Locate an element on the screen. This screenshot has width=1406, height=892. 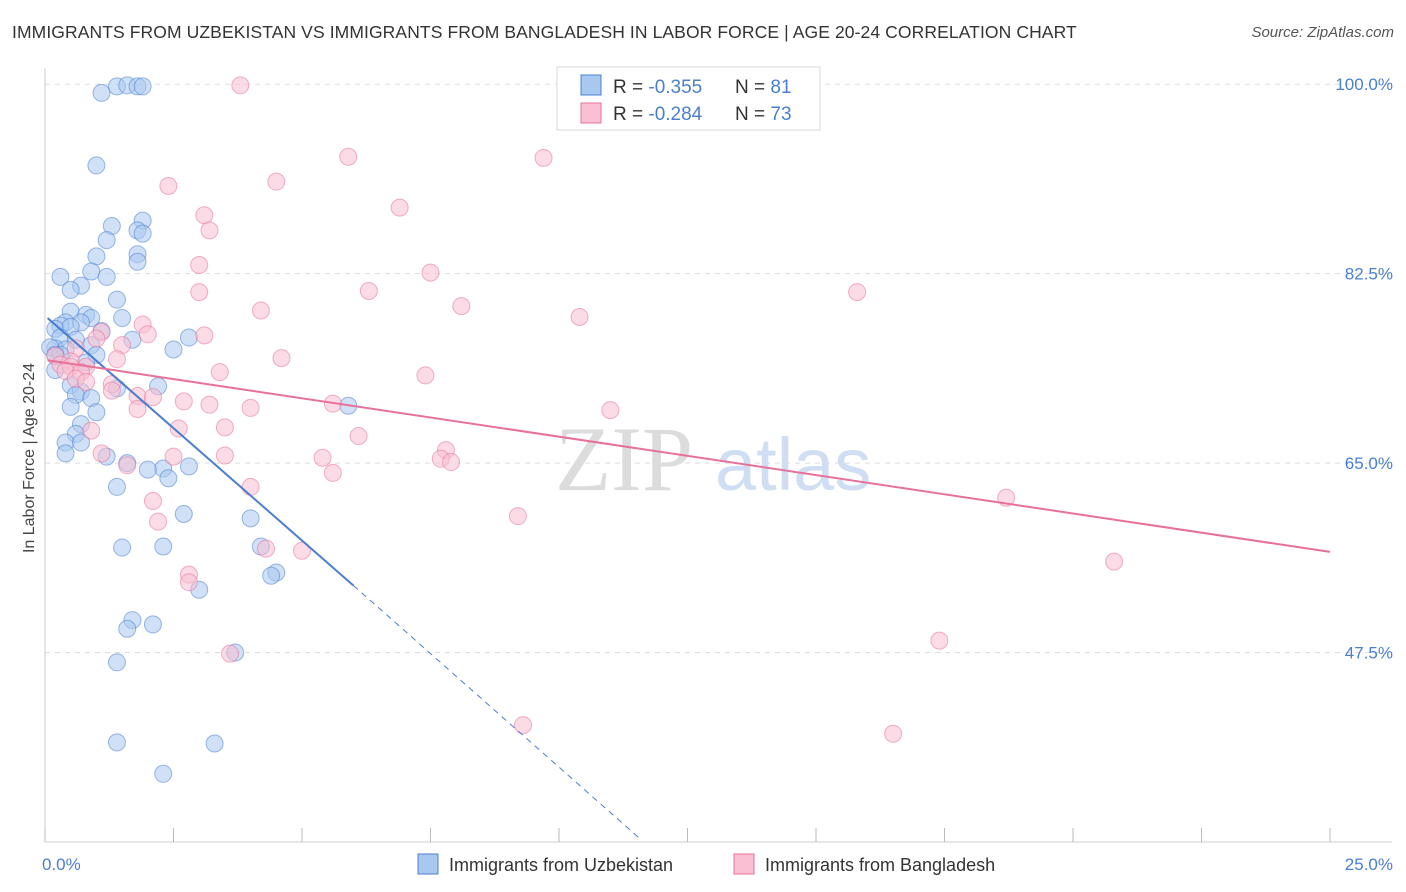
x-tick-label: 25.0% is located at coordinates (1369, 864).